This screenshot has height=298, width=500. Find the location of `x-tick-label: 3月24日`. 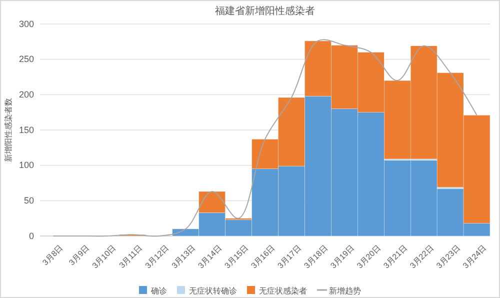

x-tick-label: 3月24日 is located at coordinates (474, 256).